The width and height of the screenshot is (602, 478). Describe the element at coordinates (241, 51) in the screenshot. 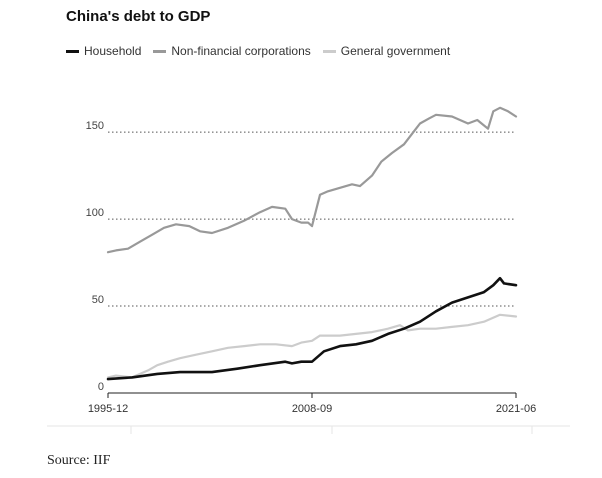

I see `legend-label-non-financial-corporations: Non-financial corporations` at that location.